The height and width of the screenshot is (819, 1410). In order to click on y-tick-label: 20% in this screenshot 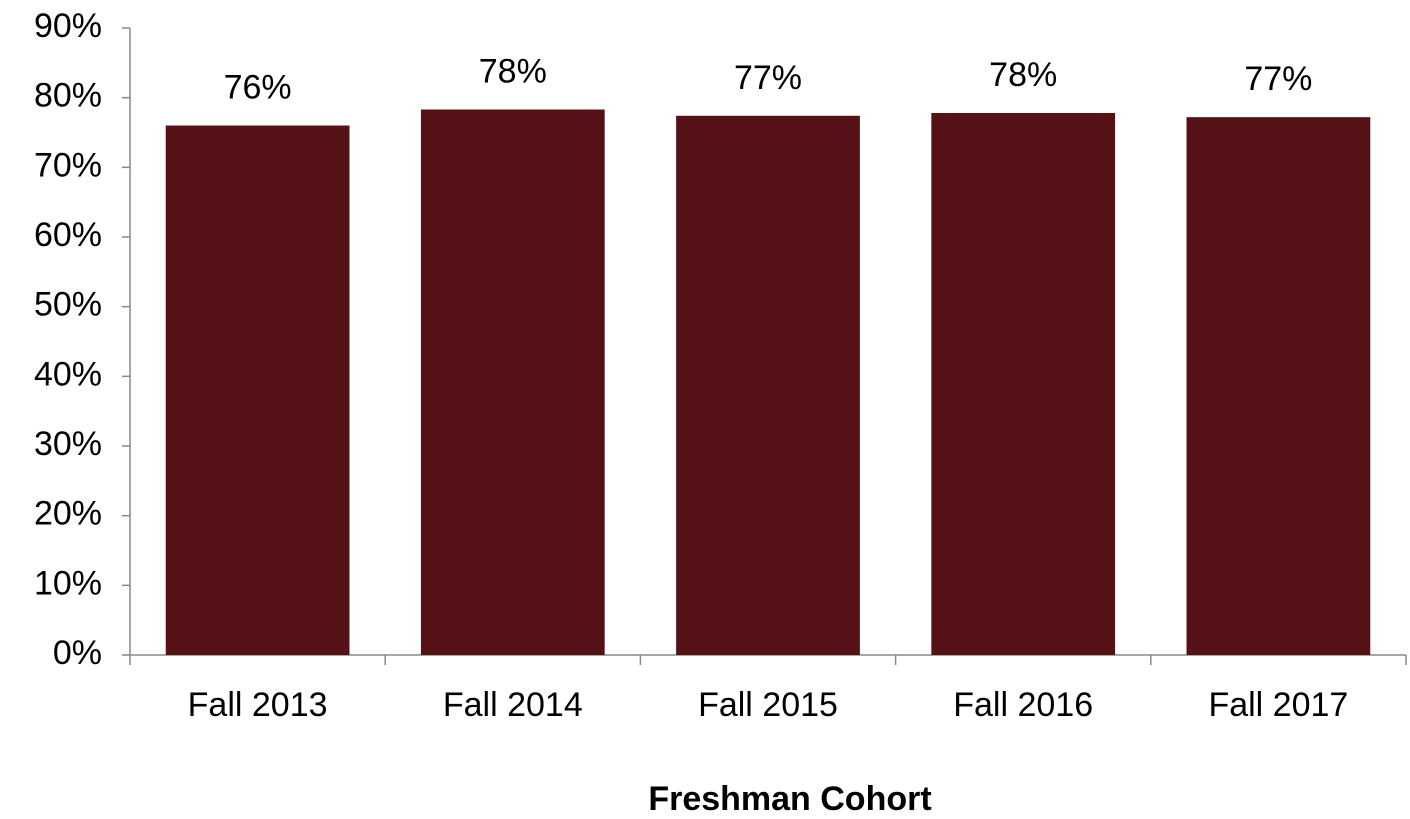, I will do `click(68, 514)`.